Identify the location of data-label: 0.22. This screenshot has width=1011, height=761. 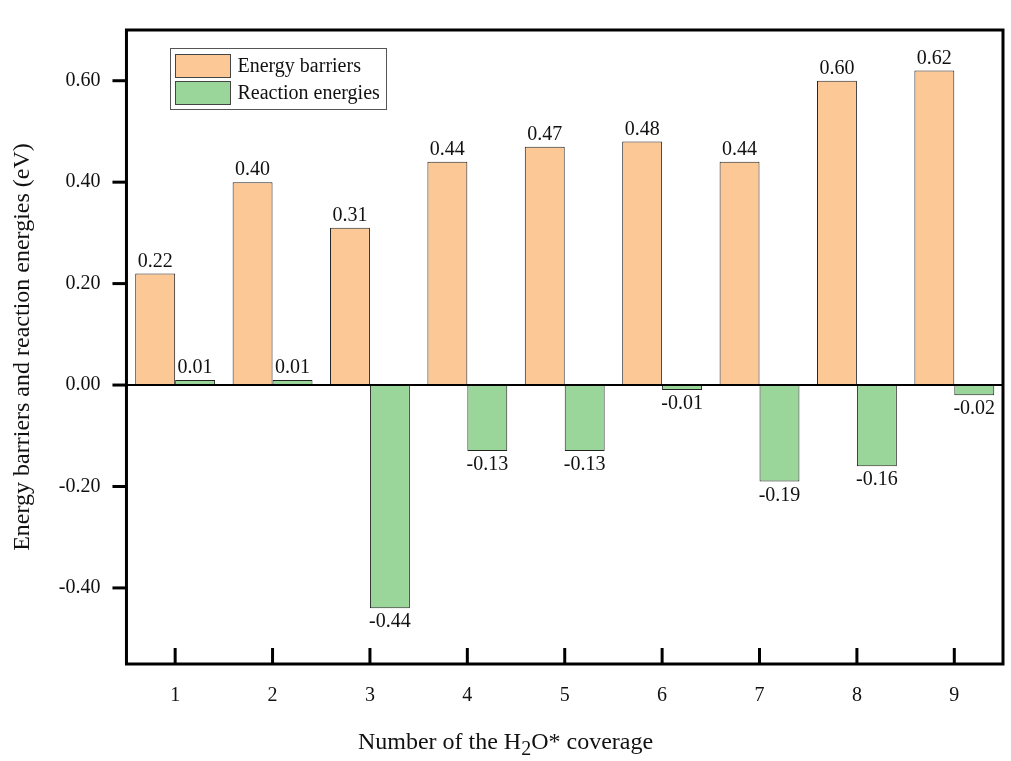
(155, 259).